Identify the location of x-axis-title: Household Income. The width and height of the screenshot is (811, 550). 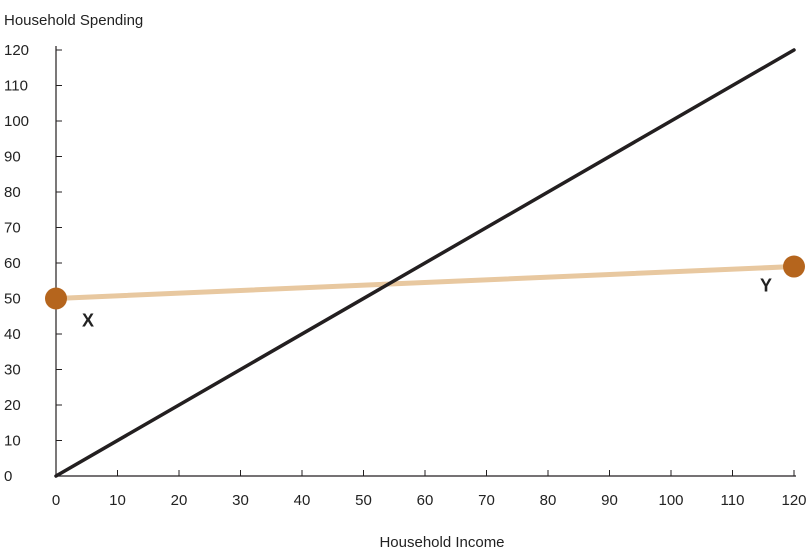
(441, 542).